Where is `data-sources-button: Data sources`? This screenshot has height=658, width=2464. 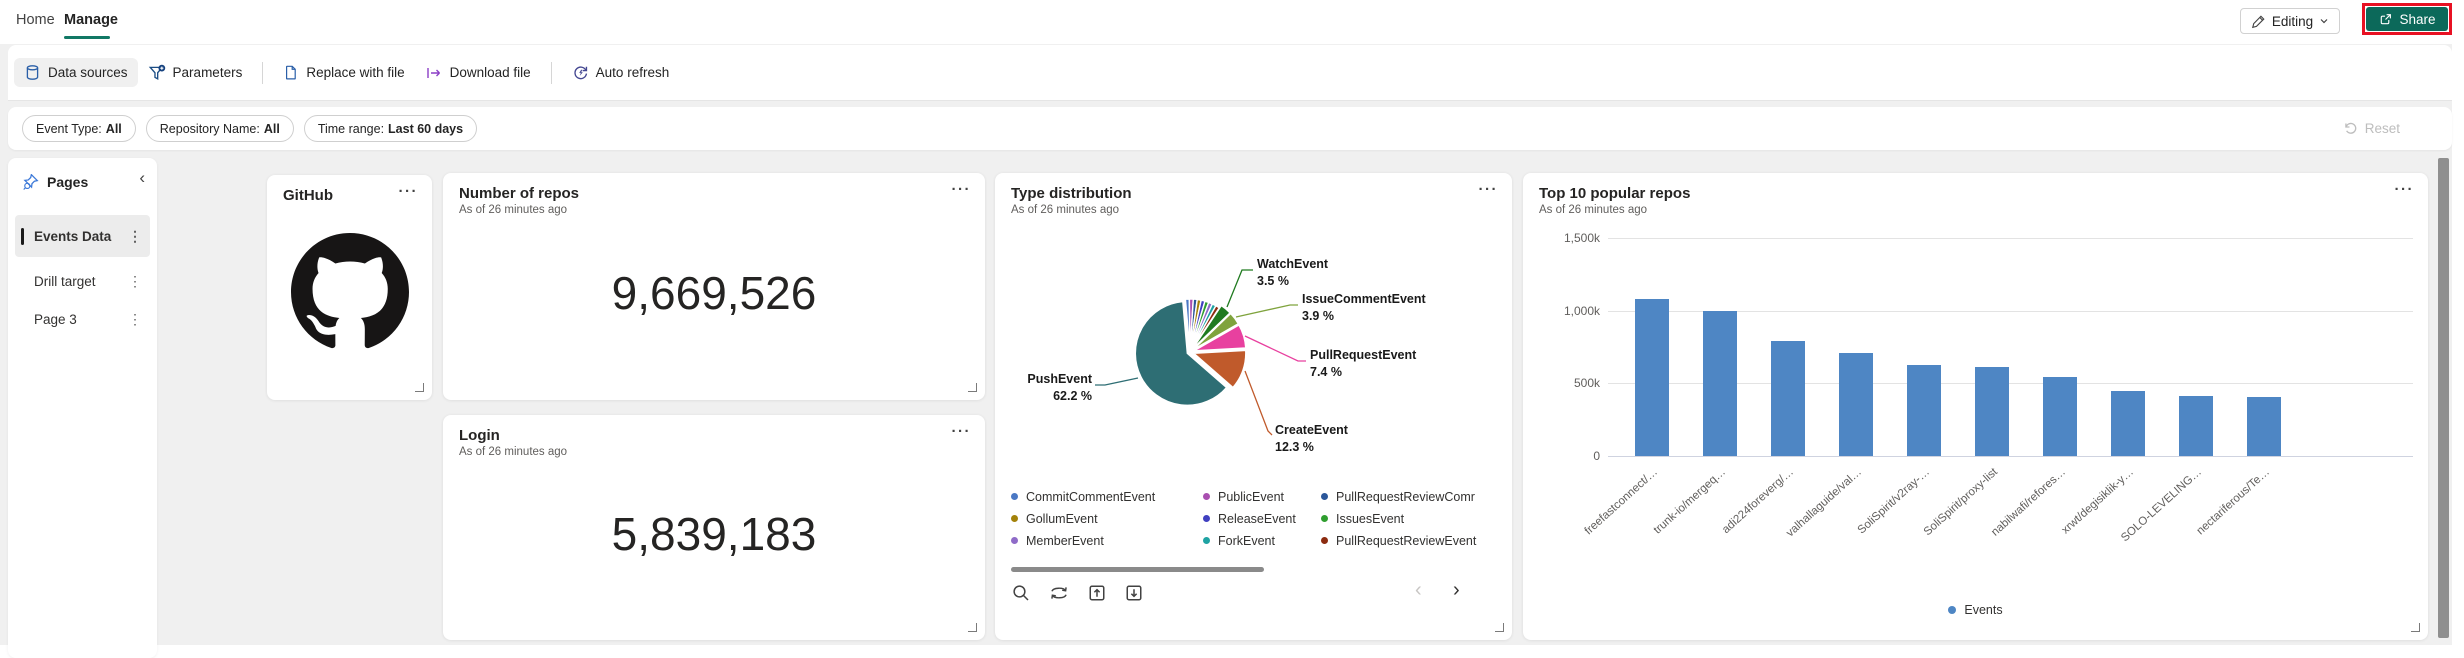 data-sources-button: Data sources is located at coordinates (76, 72).